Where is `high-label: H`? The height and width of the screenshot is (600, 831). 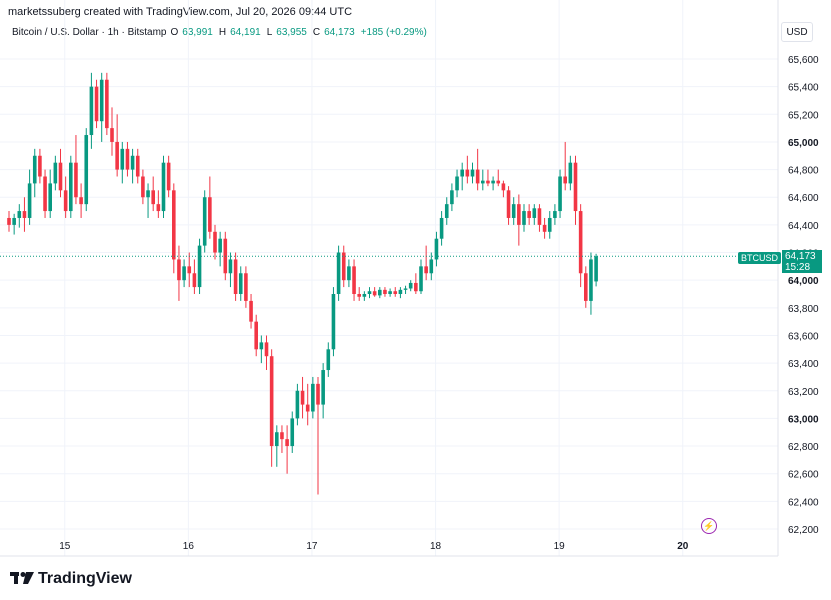
high-label: H is located at coordinates (222, 32).